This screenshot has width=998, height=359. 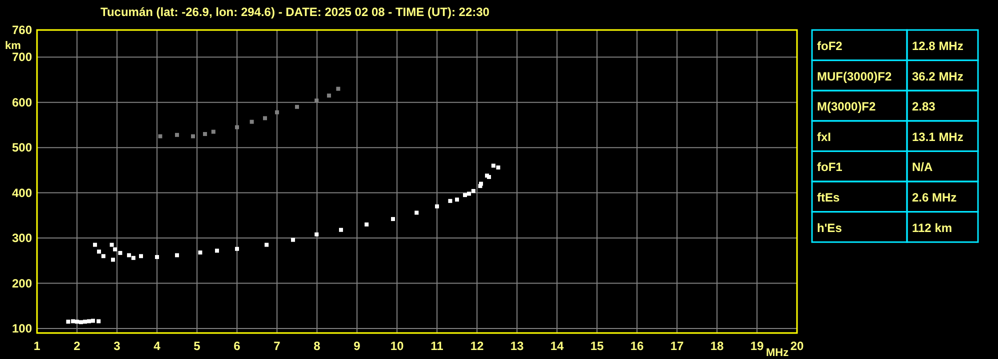 What do you see at coordinates (157, 346) in the screenshot?
I see `x-tick-label: 4` at bounding box center [157, 346].